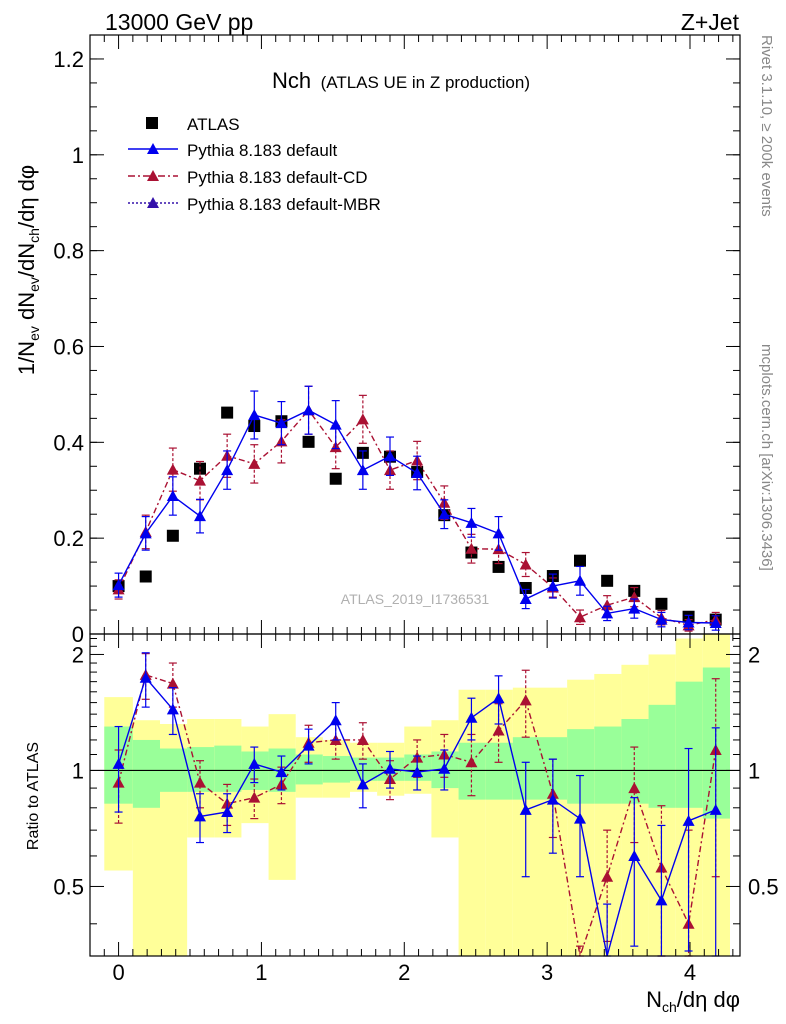 This screenshot has height=1024, width=786. I want to click on x-tick-label: 0, so click(118, 972).